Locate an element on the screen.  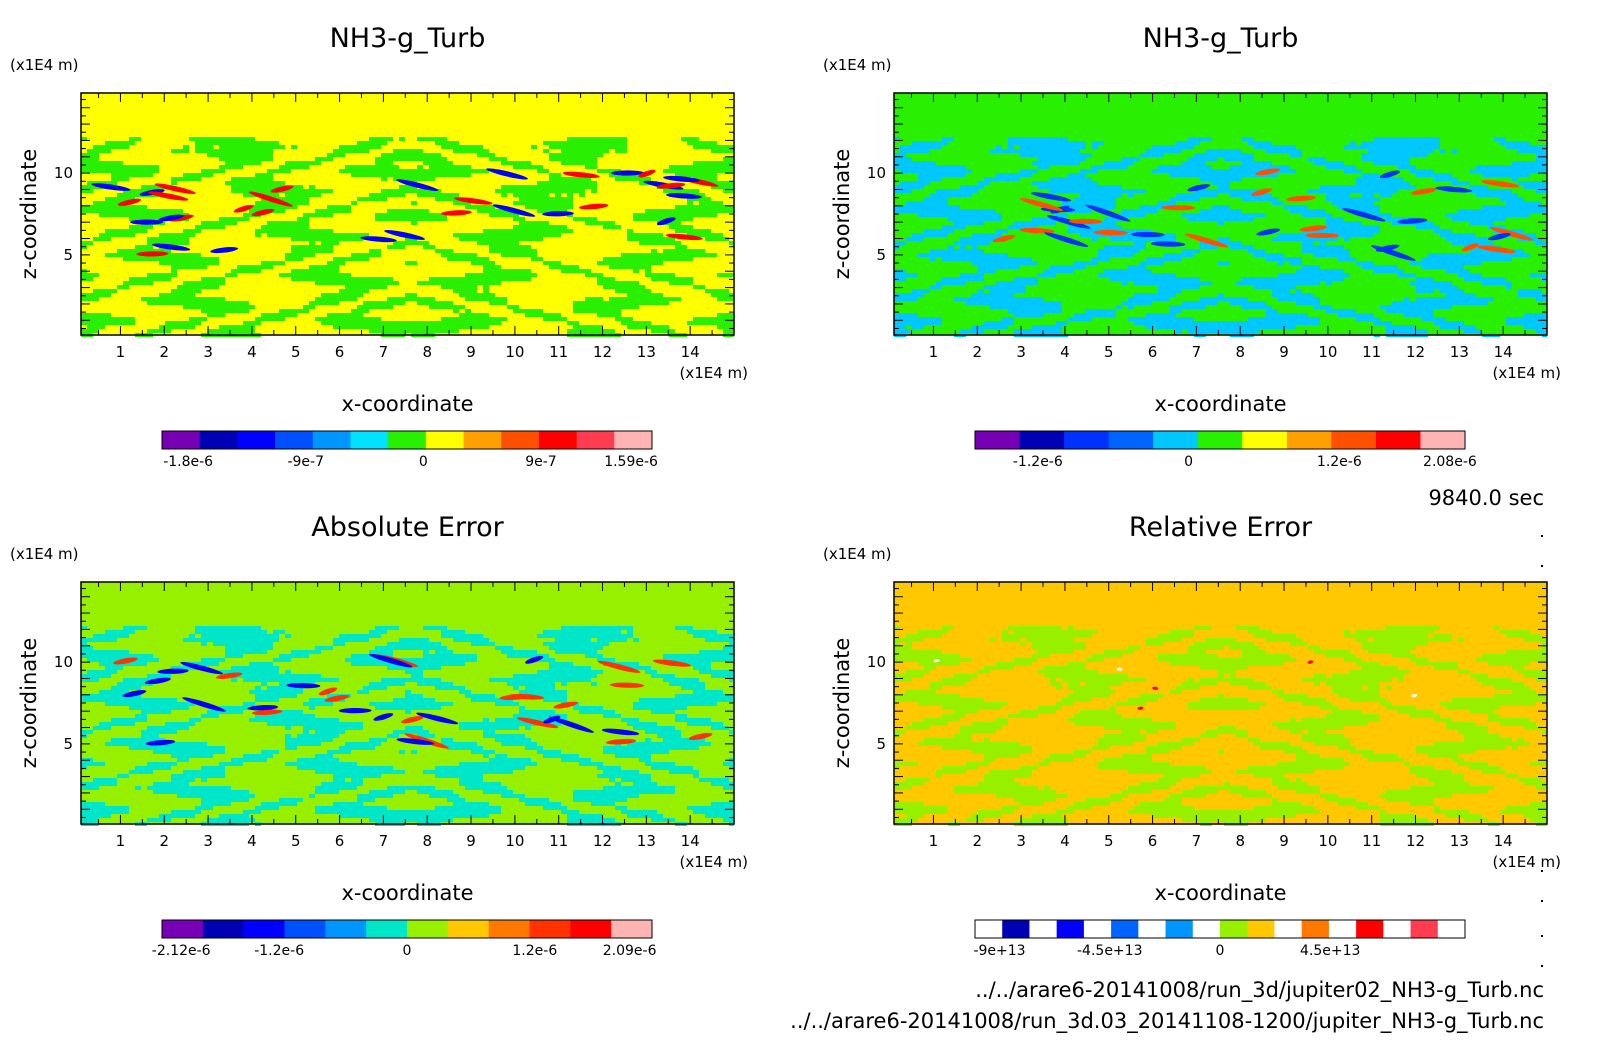
colorbar-tick-label: -1.2e-6 is located at coordinates (1038, 462).